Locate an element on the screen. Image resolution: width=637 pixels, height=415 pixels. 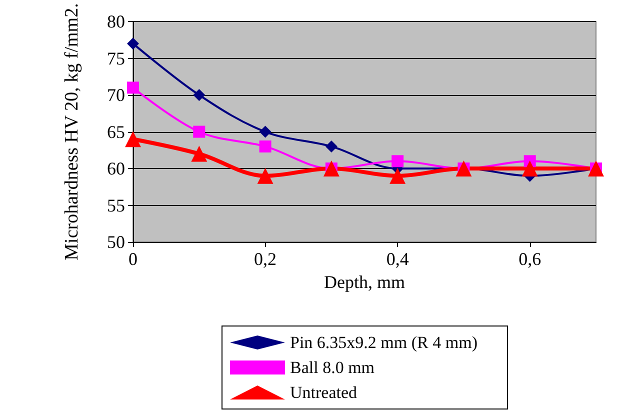
legend-label: Pin 6.35x9.2 mm (R 4 mm) is located at coordinates (384, 342).